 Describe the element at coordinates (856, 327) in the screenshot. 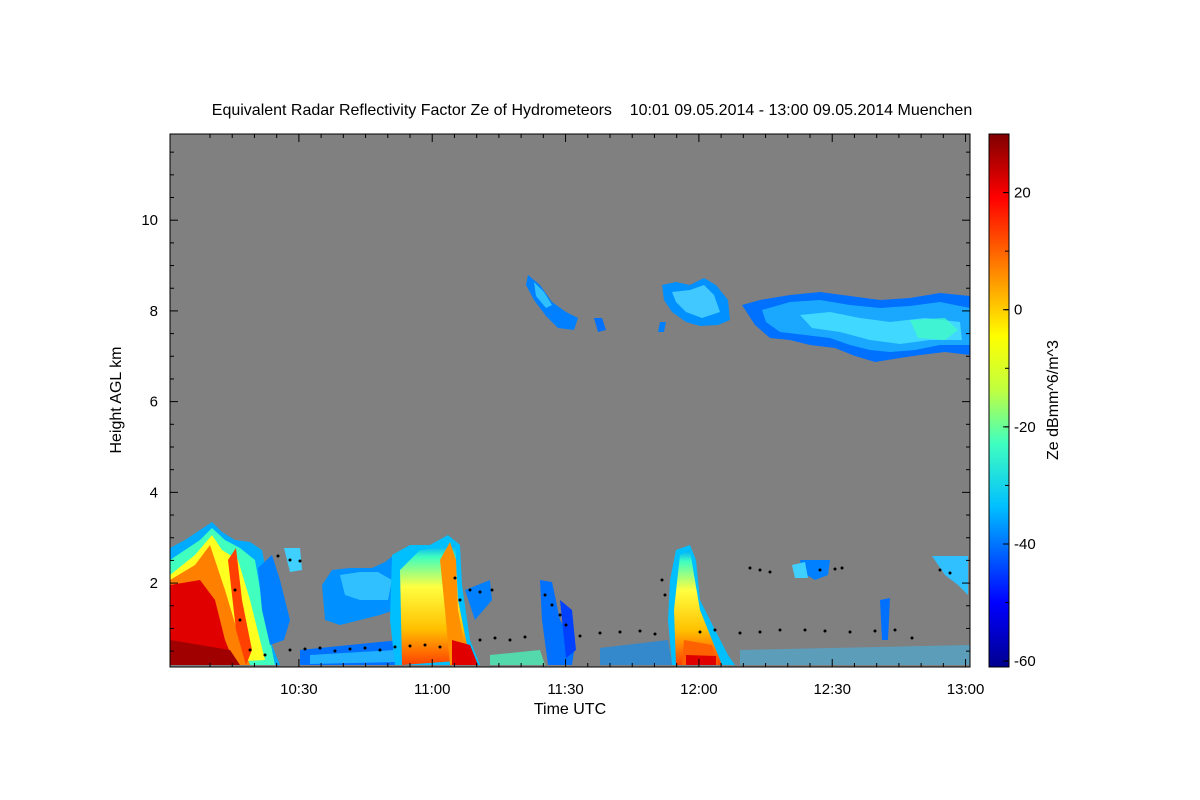

I see `cirrus-layer` at that location.